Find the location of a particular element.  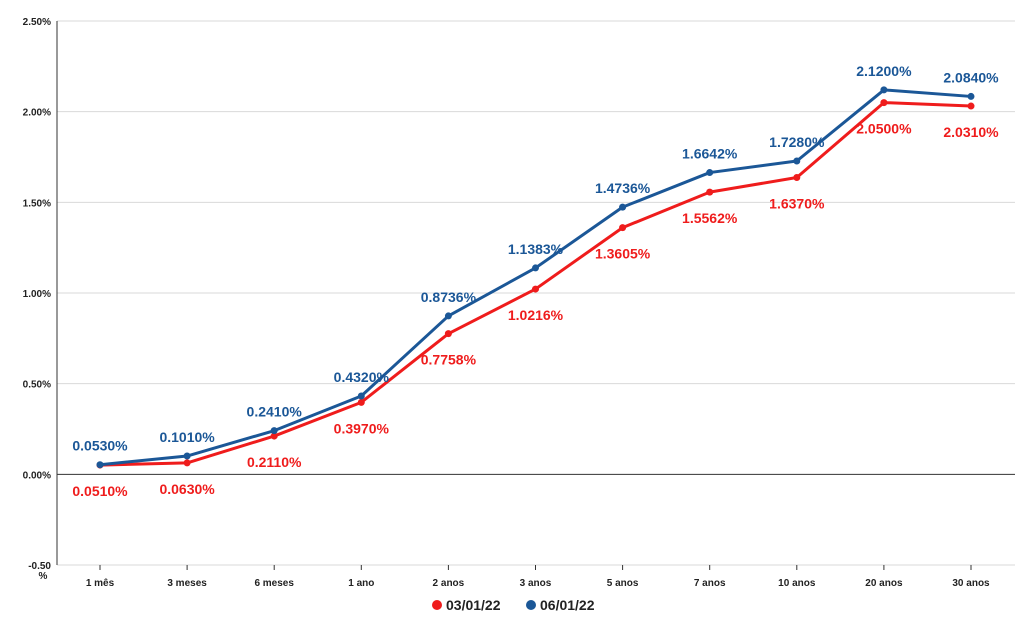

y-tick-label: 1.00% is located at coordinates (37, 294).